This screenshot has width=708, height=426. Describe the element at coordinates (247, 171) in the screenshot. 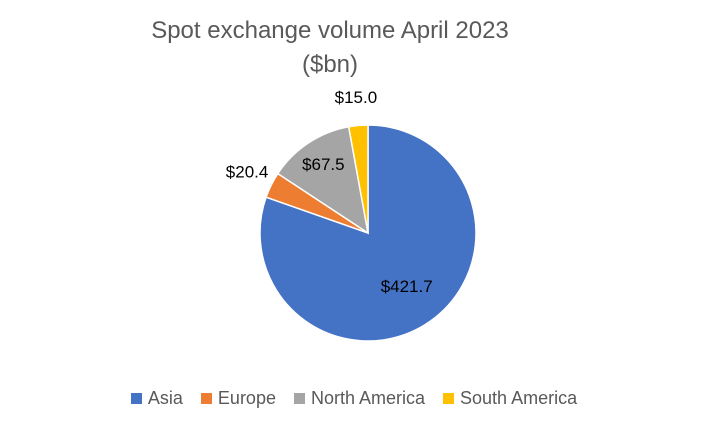

I see `data-label: $20.4` at that location.